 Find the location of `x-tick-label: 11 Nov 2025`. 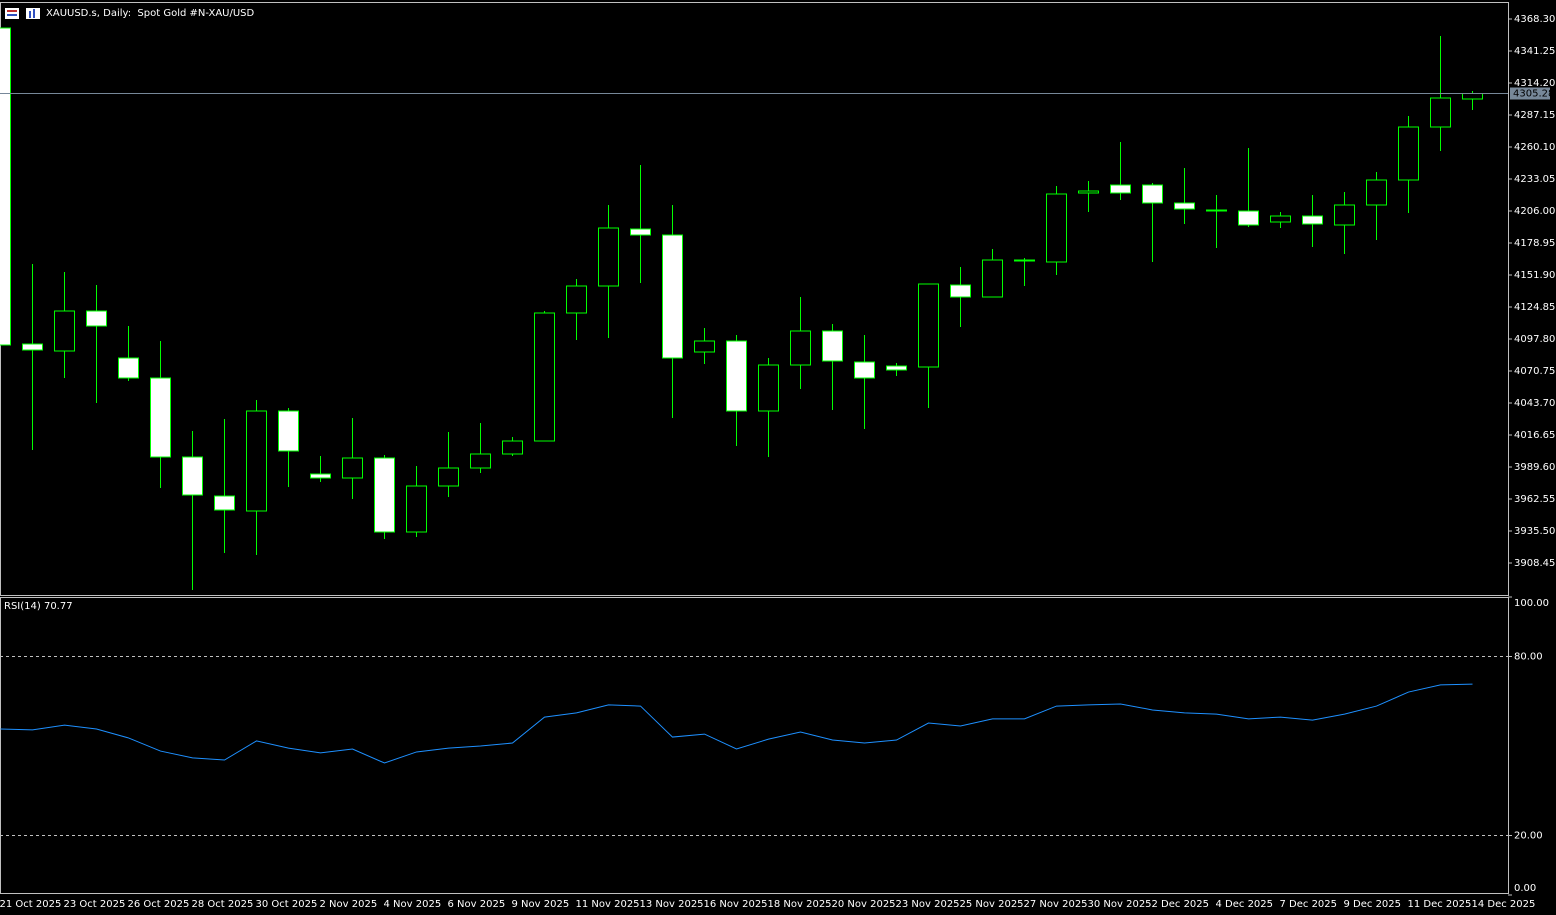

x-tick-label: 11 Nov 2025 is located at coordinates (608, 904).